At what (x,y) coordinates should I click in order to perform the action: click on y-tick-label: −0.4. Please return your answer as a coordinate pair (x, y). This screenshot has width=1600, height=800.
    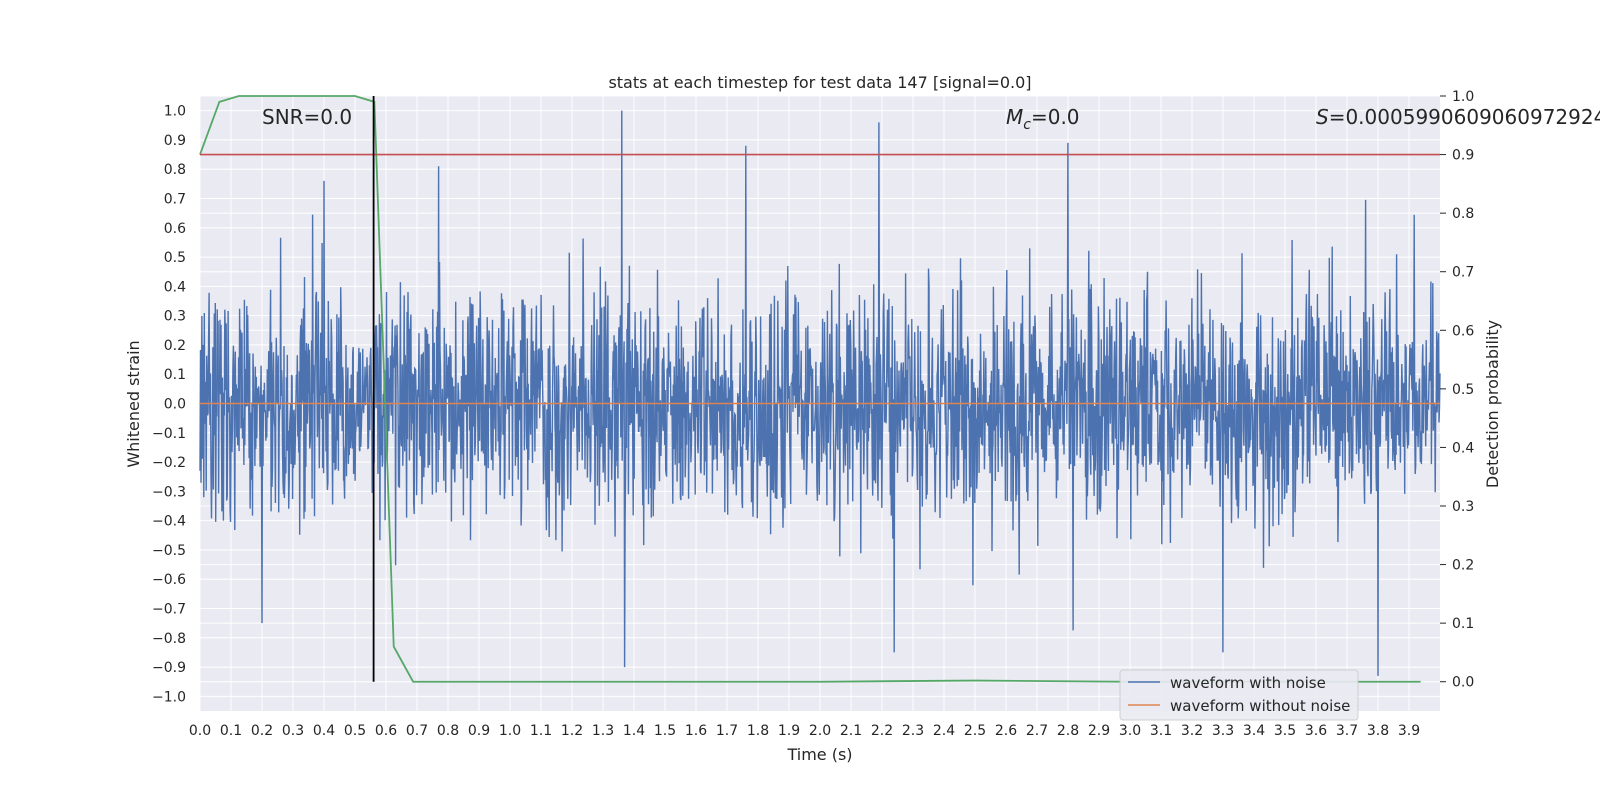
    Looking at the image, I should click on (169, 522).